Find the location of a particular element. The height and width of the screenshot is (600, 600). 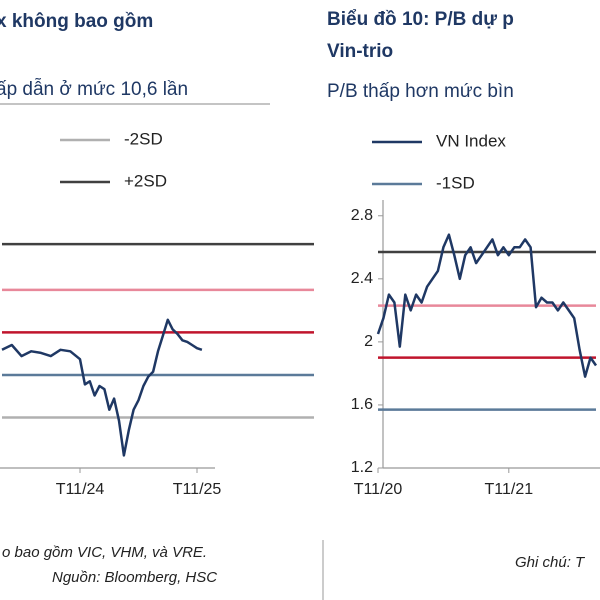

footnote: Nguồn: Bloomberg, HSC is located at coordinates (134, 577).